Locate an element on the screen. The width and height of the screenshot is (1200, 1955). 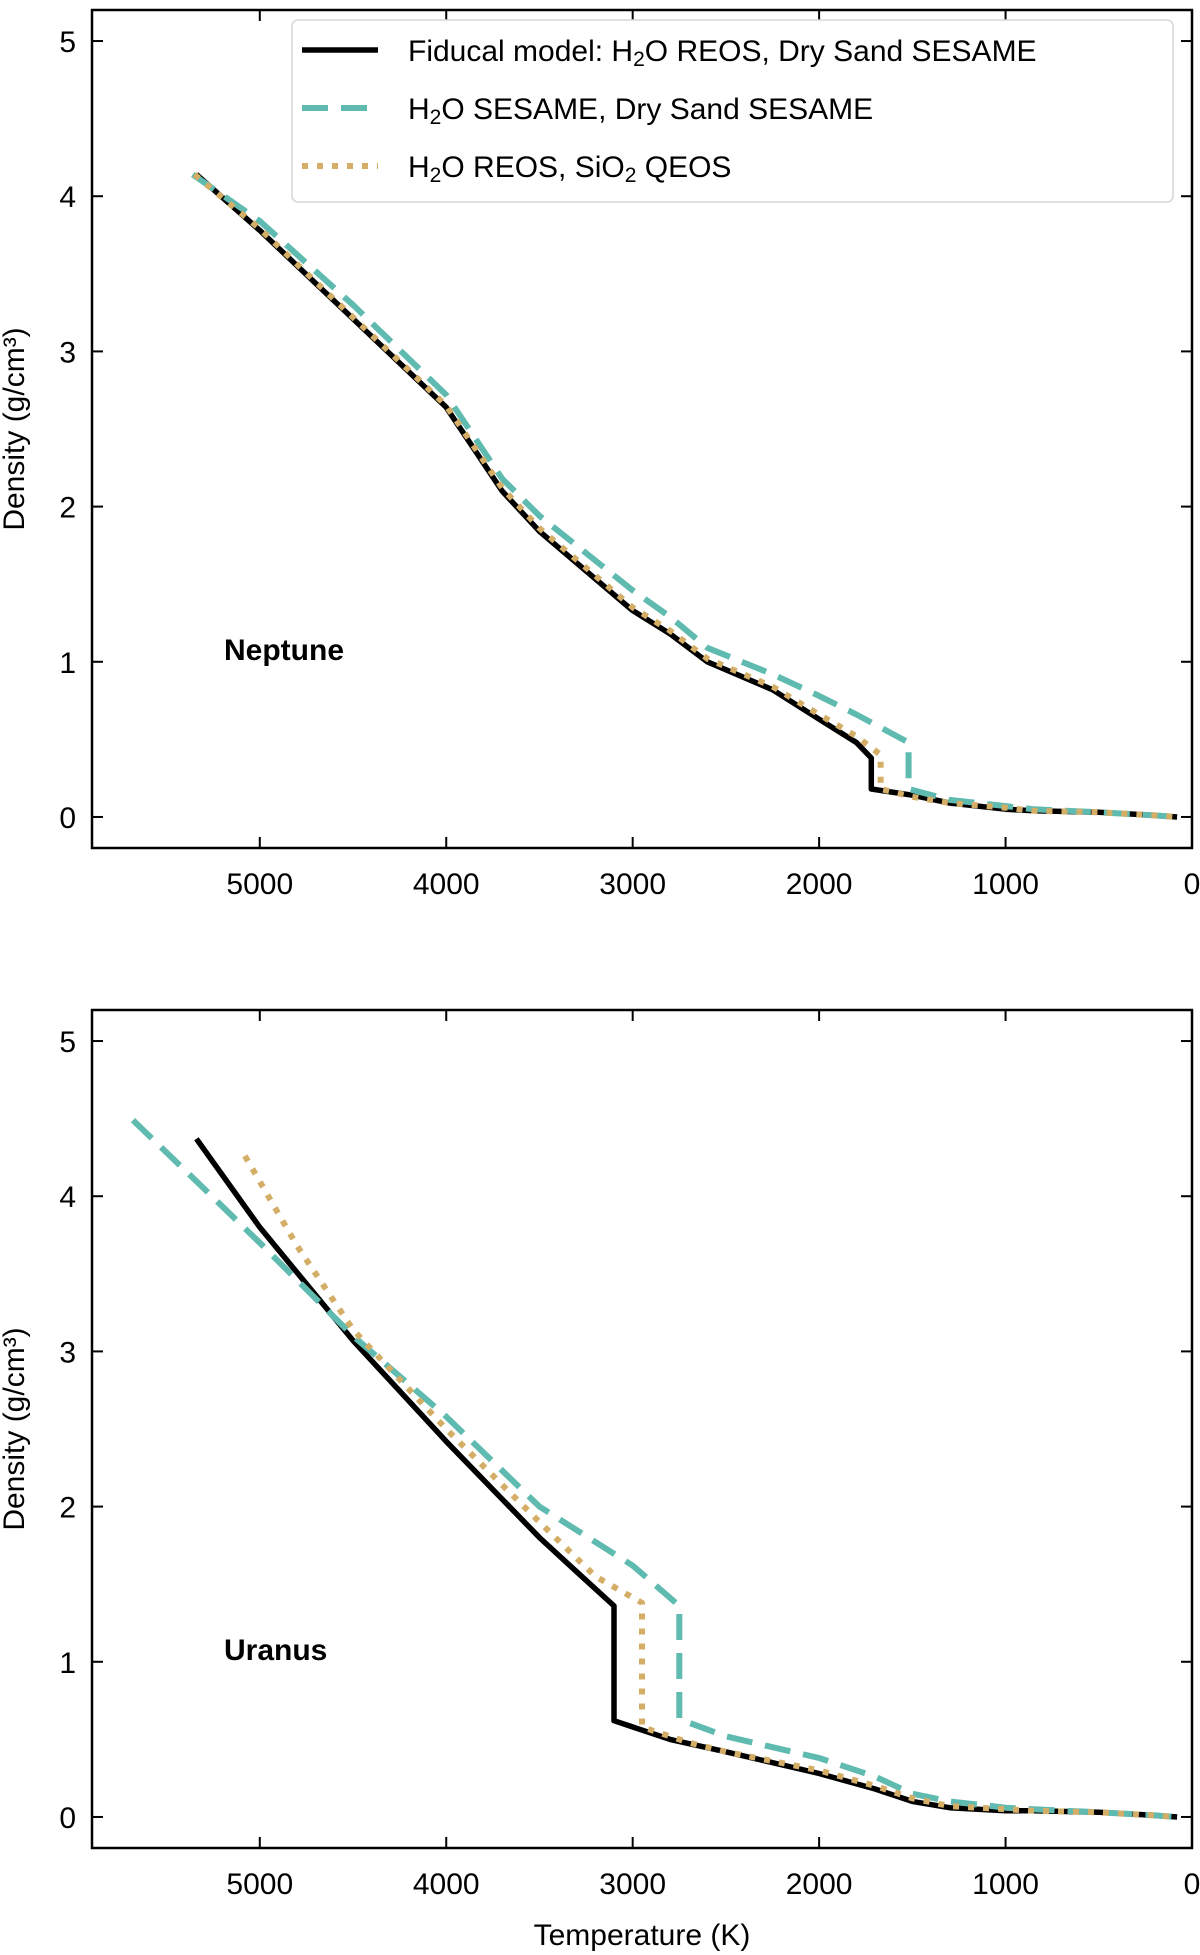
panel-label: Uranus is located at coordinates (275, 1650).